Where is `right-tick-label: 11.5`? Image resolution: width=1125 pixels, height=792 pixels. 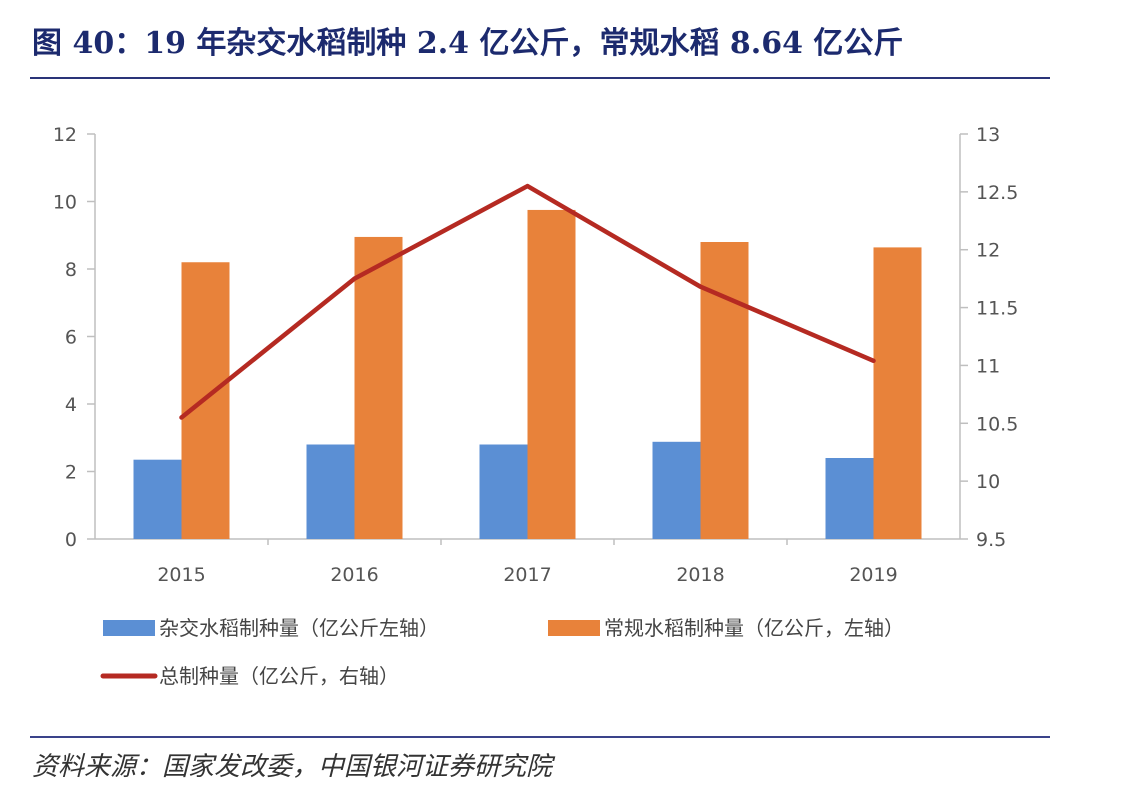 right-tick-label: 11.5 is located at coordinates (997, 309).